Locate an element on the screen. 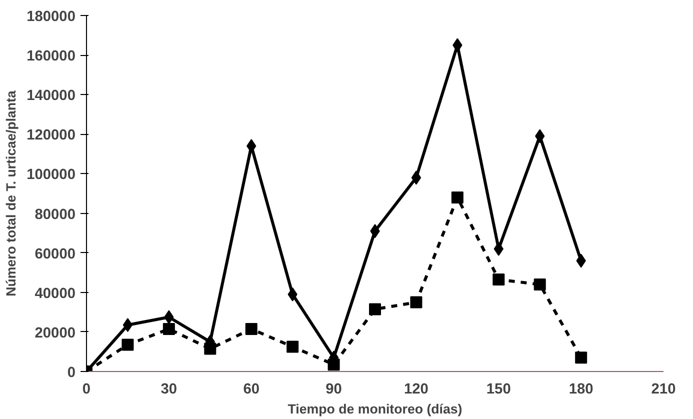 The width and height of the screenshot is (693, 419). x-axis-title: Tiempo de monitoreo (días) is located at coordinates (375, 409).